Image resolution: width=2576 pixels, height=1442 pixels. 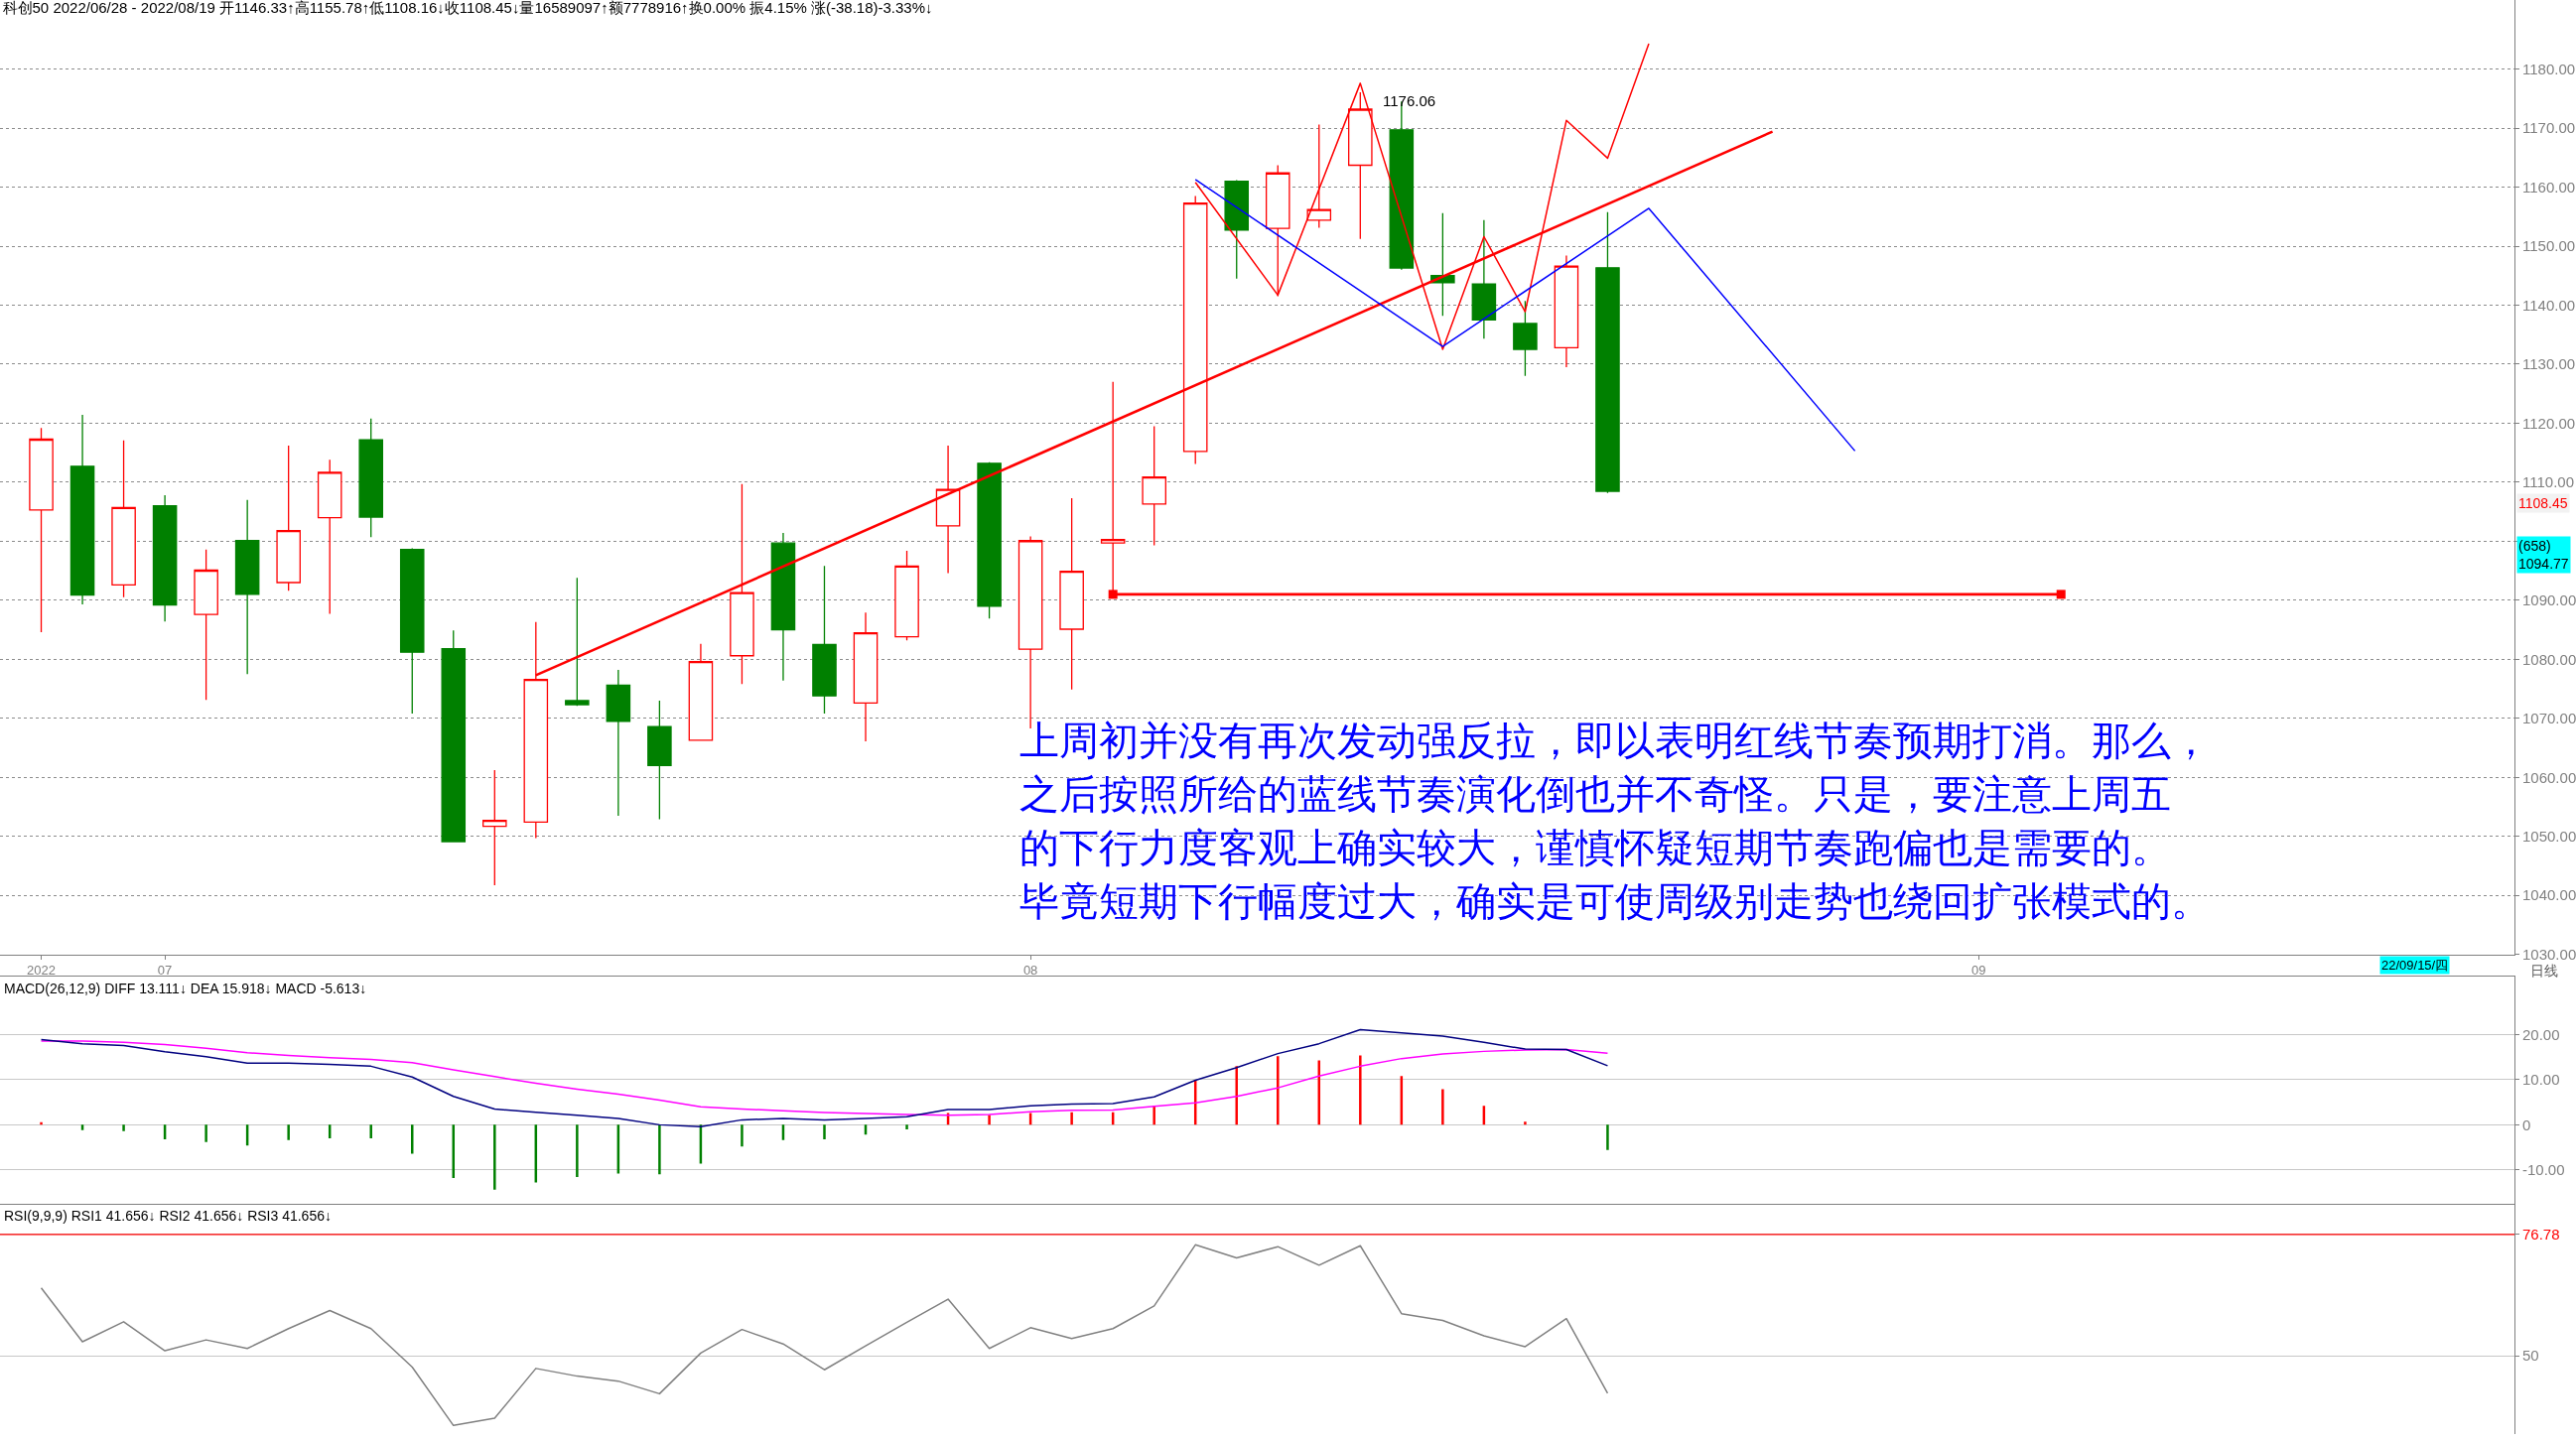 What do you see at coordinates (2541, 1080) in the screenshot?
I see `y-tick-label: 10.00` at bounding box center [2541, 1080].